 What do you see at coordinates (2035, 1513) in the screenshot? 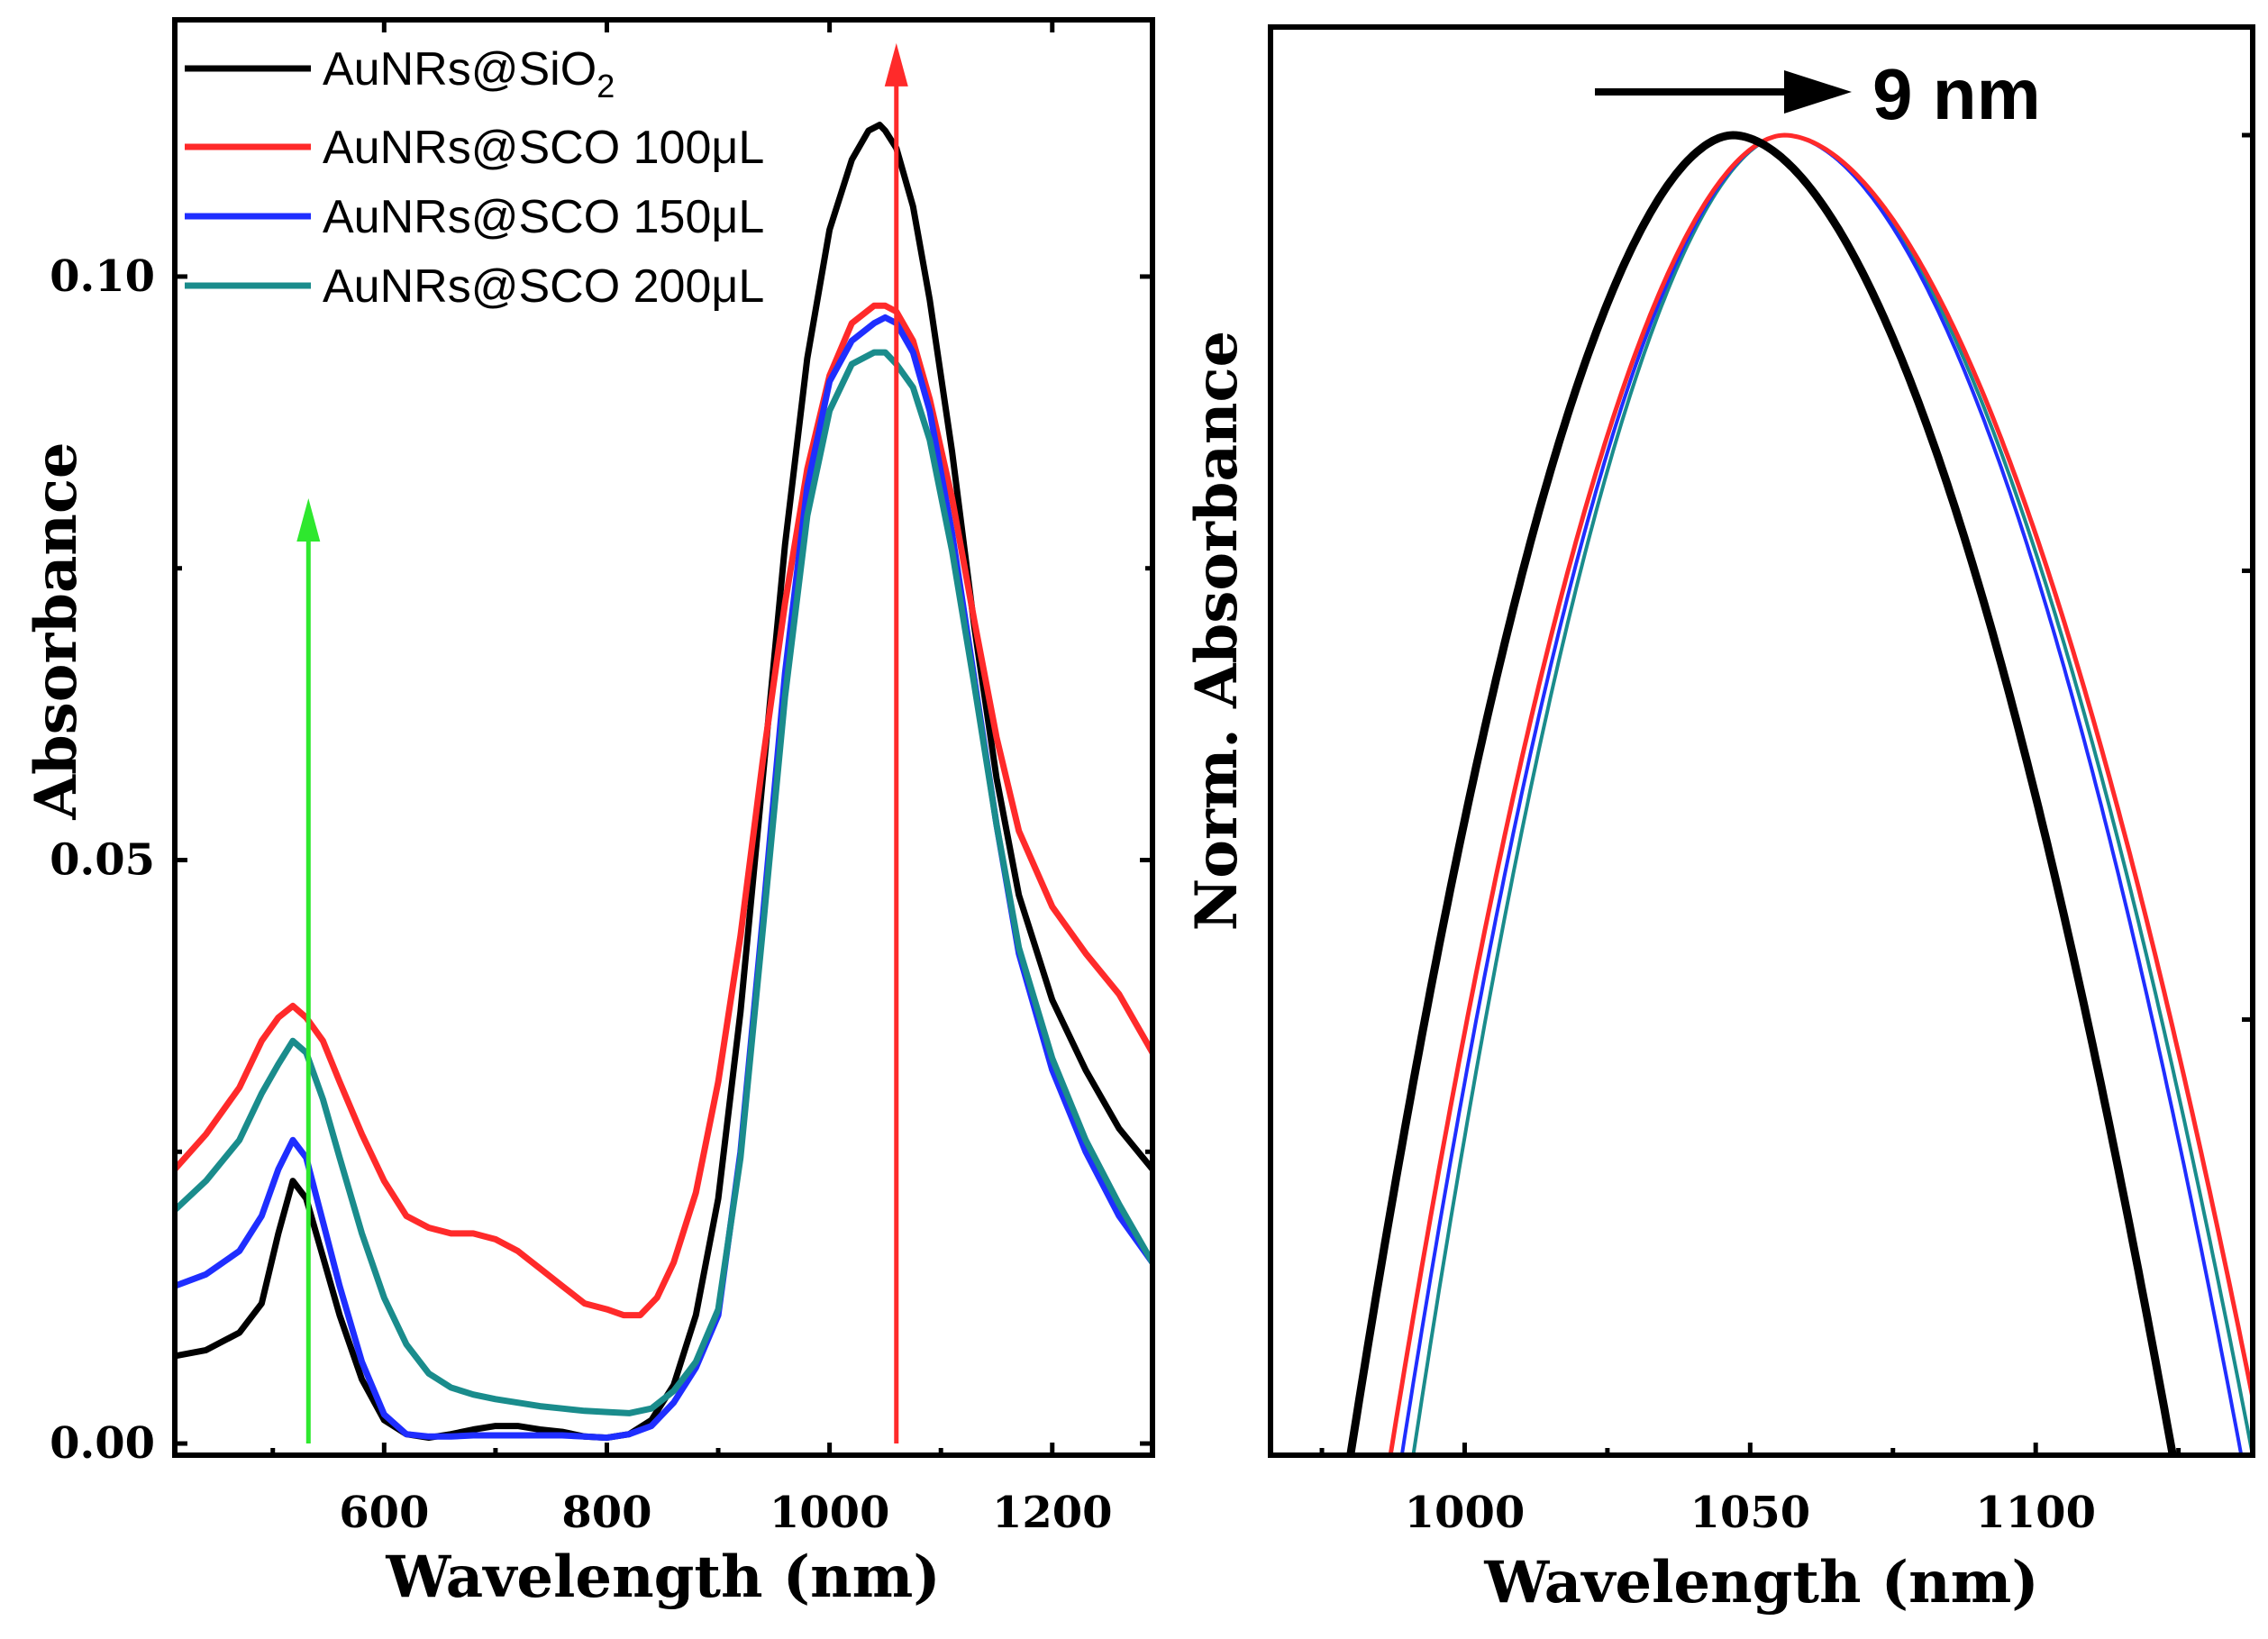
I see `x-tick-label: 1100` at bounding box center [2035, 1513].